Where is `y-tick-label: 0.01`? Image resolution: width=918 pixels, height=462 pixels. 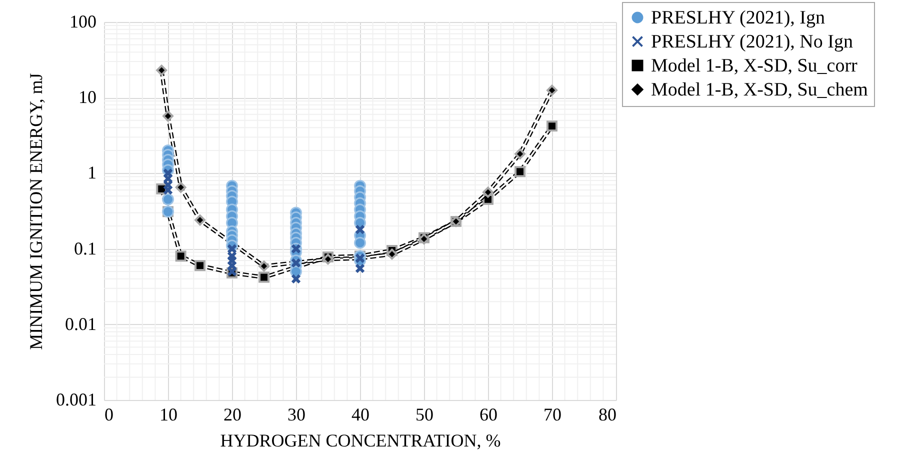
y-tick-label: 0.01 is located at coordinates (80, 324).